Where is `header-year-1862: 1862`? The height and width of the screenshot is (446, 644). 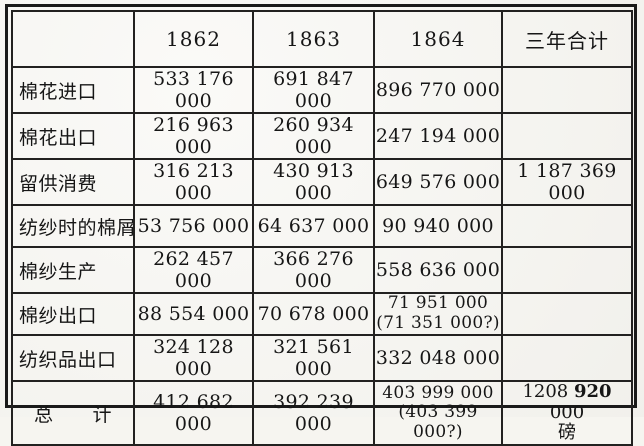 header-year-1862: 1862 is located at coordinates (193, 39).